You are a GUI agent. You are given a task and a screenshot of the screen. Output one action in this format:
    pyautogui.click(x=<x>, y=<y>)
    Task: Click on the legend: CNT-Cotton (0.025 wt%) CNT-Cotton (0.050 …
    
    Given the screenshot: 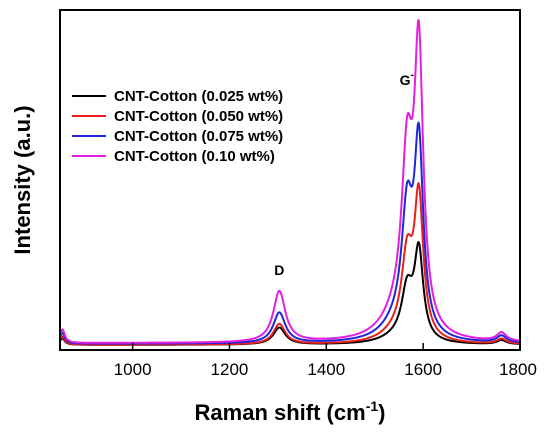 What is the action you would take?
    pyautogui.click(x=177, y=126)
    